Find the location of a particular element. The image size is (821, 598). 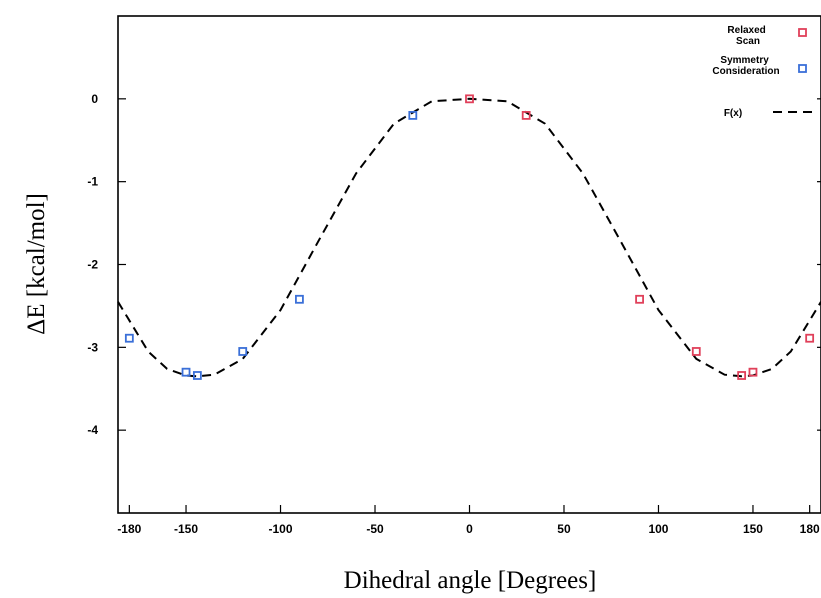

legend-marker-relaxed-scan is located at coordinates (802, 32).